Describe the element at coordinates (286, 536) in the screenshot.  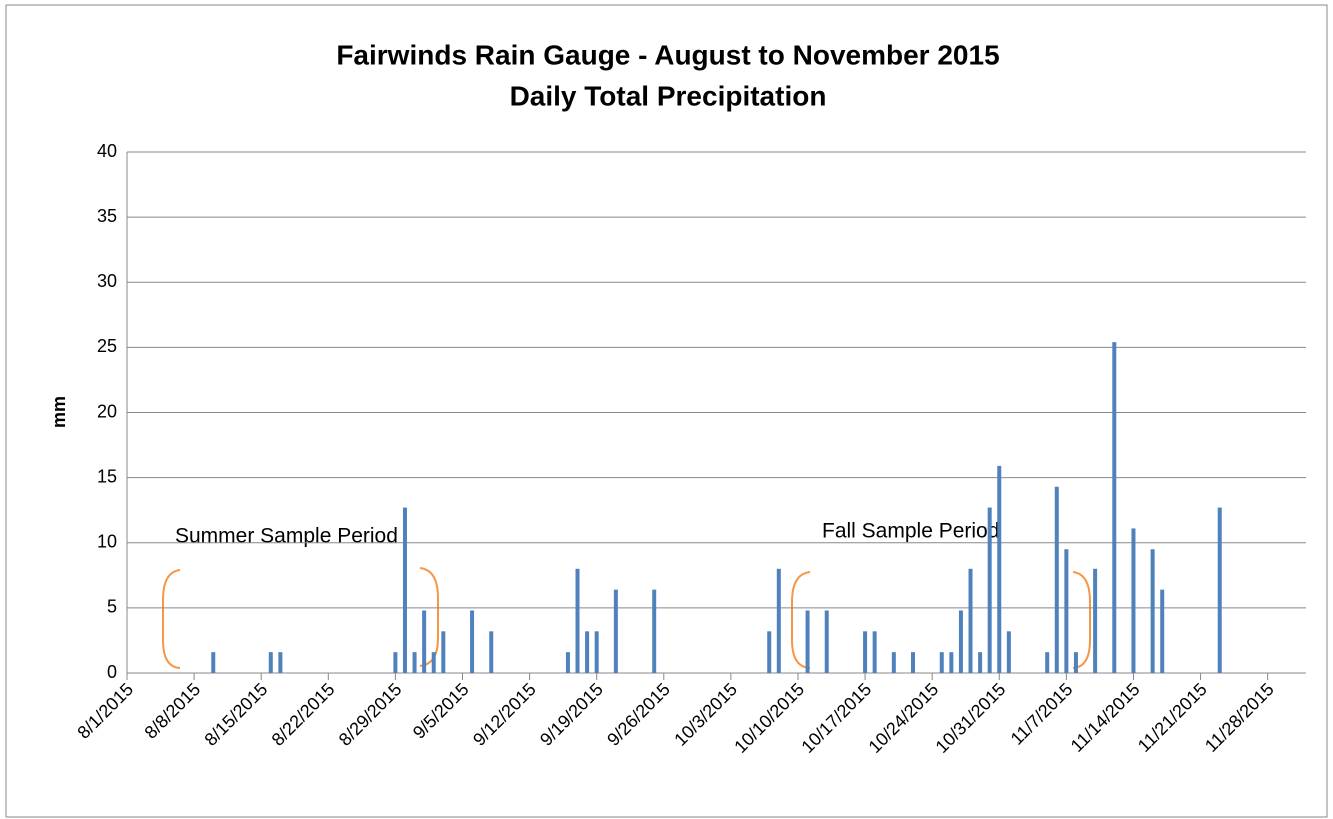
I see `annotation: Summer Sample Period` at that location.